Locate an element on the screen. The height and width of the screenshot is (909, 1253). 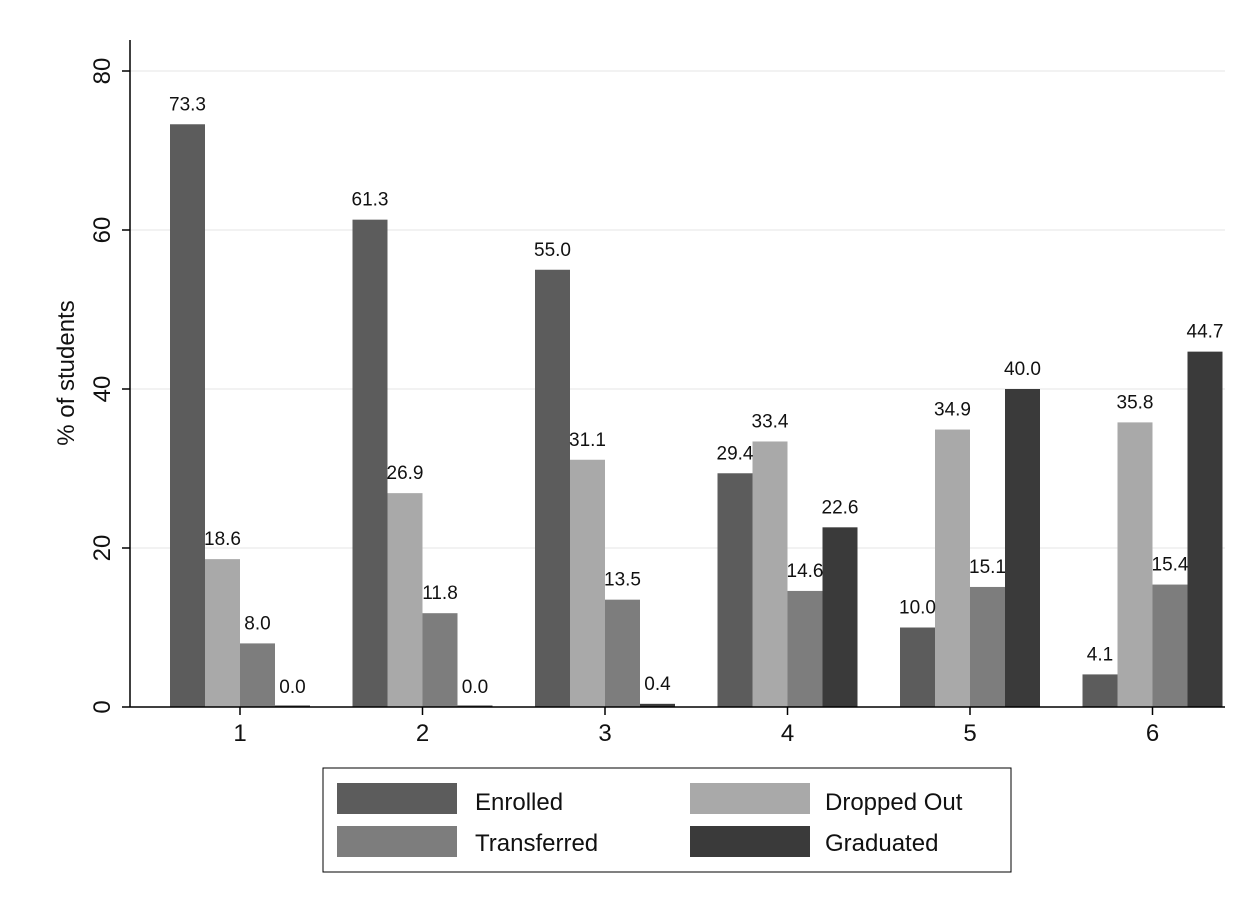
bar-value-label: 15.1 is located at coordinates (987, 567).